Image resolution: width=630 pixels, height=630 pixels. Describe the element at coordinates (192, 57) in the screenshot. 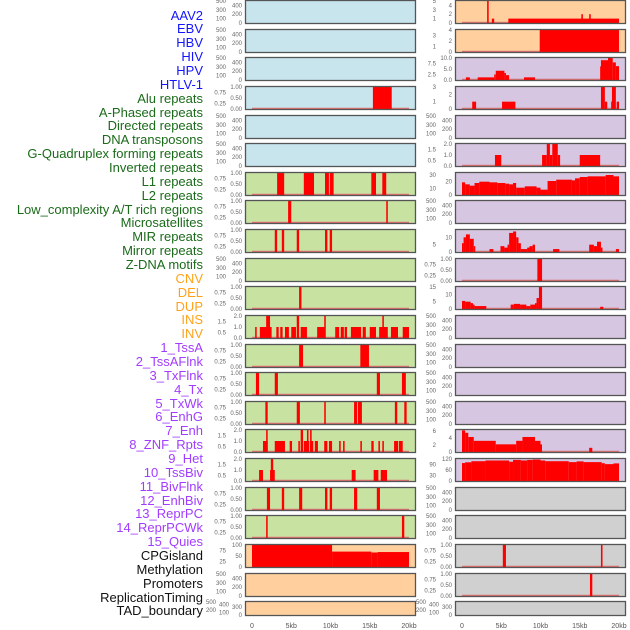

I see `track-label: HIV` at that location.